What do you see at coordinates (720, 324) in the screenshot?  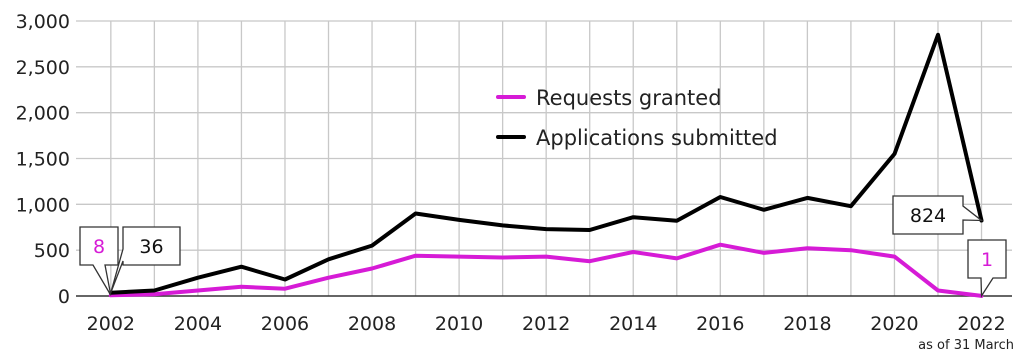 I see `x-tick-label: 2016` at bounding box center [720, 324].